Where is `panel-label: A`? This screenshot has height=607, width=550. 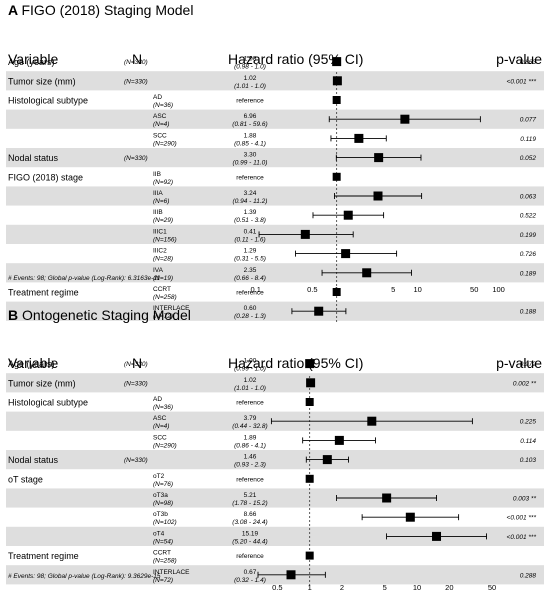 panel-label: A is located at coordinates (14, 10).